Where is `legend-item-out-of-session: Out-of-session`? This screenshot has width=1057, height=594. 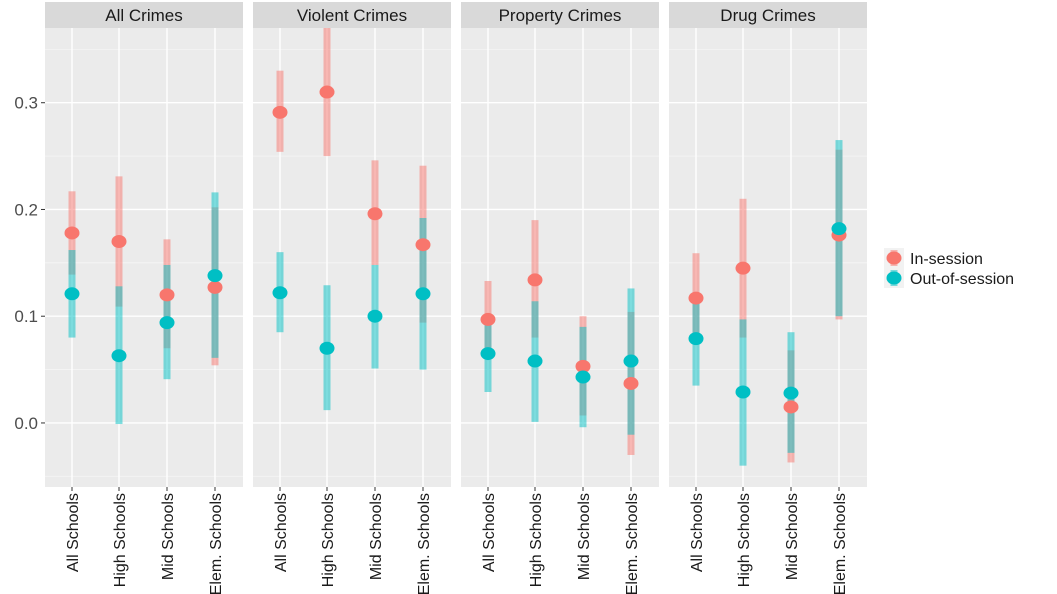 legend-item-out-of-session: Out-of-session is located at coordinates (949, 278).